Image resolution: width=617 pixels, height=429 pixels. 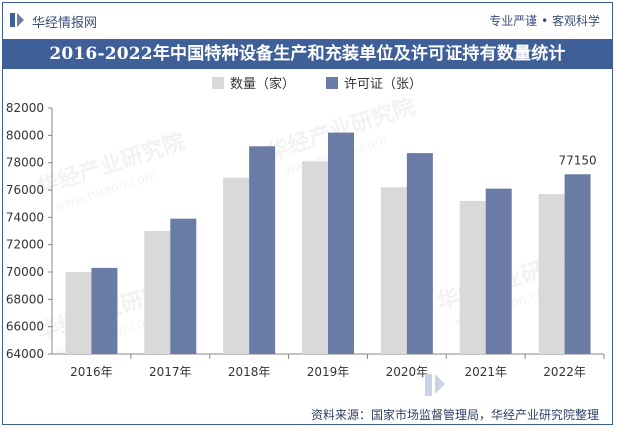 I want to click on watermark-logo-icon, so click(x=435, y=385).